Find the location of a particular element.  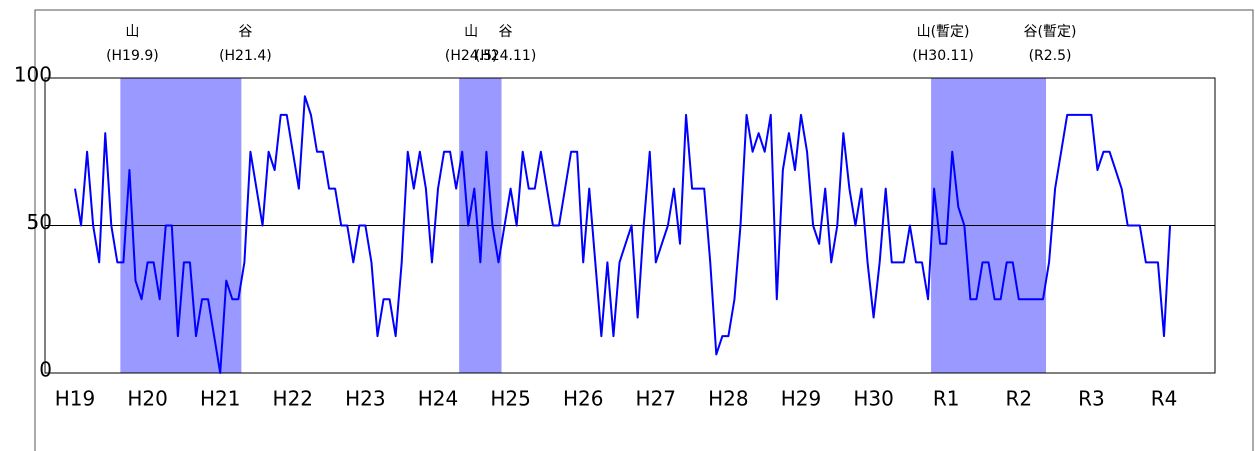

peak-date: (H30.11) is located at coordinates (943, 56).